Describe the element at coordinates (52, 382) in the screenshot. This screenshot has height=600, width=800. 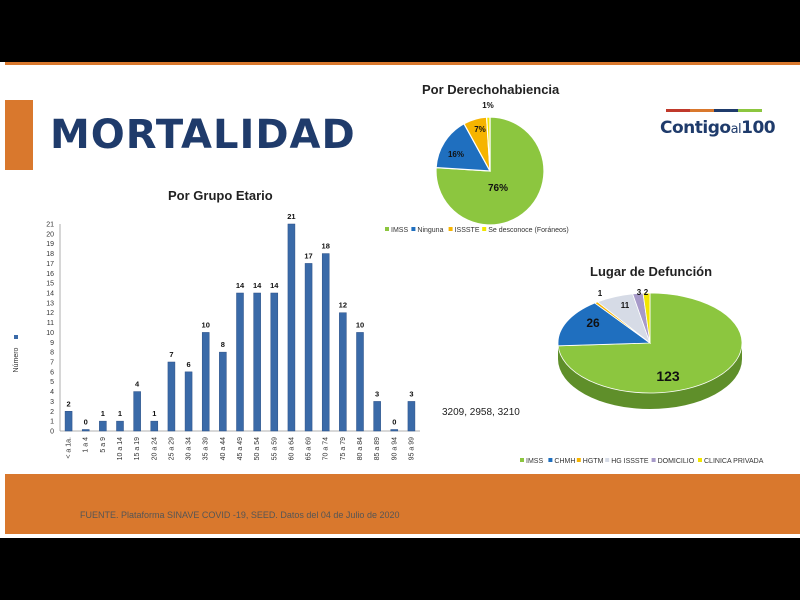
I see `y-tick-label: 5` at that location.